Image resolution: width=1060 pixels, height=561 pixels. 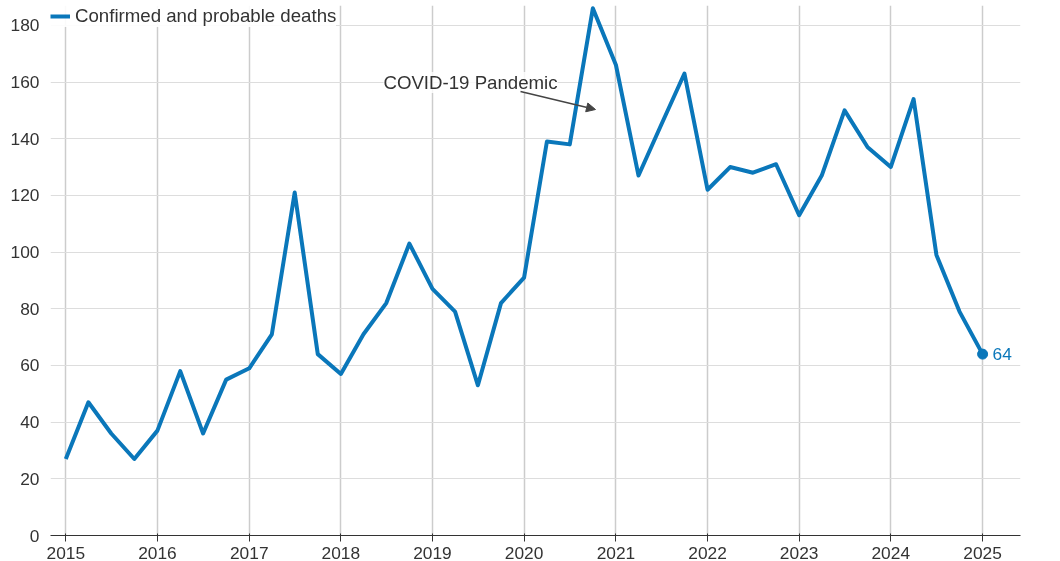 I want to click on x-tick-label: 2023, so click(x=799, y=551).